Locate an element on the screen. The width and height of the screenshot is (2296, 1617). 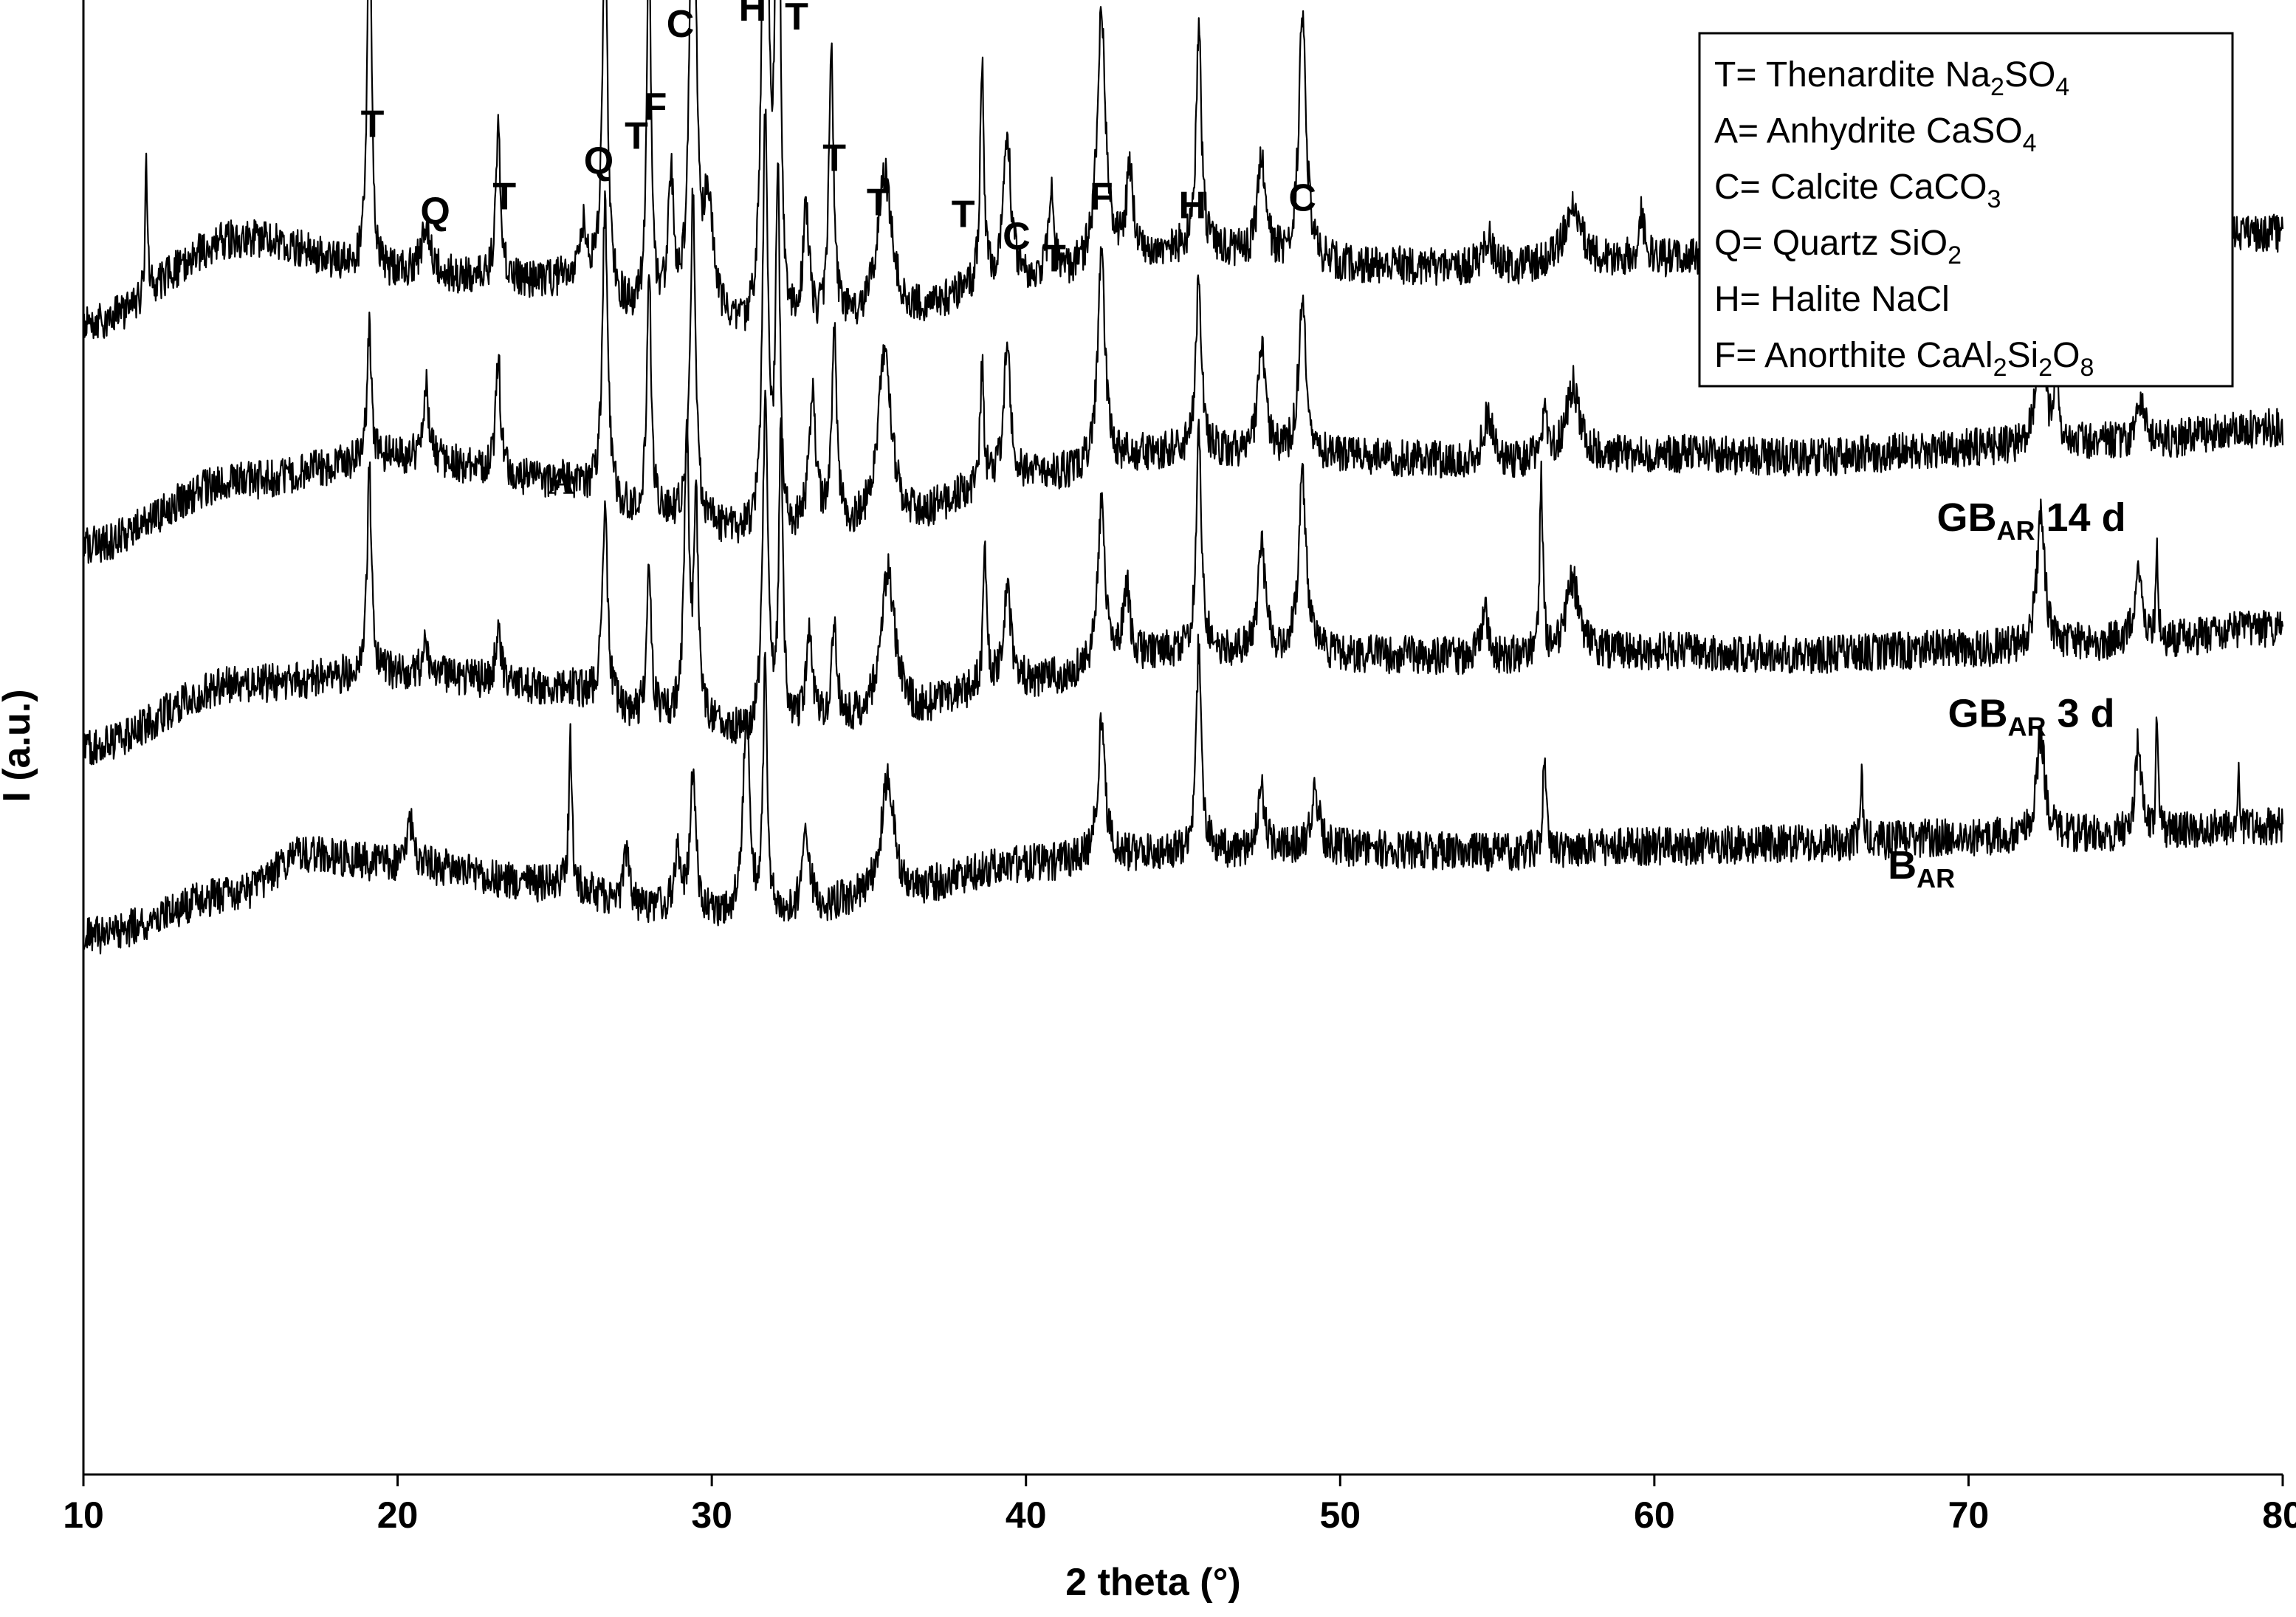
x-tick-label: 60 is located at coordinates (1655, 1515).